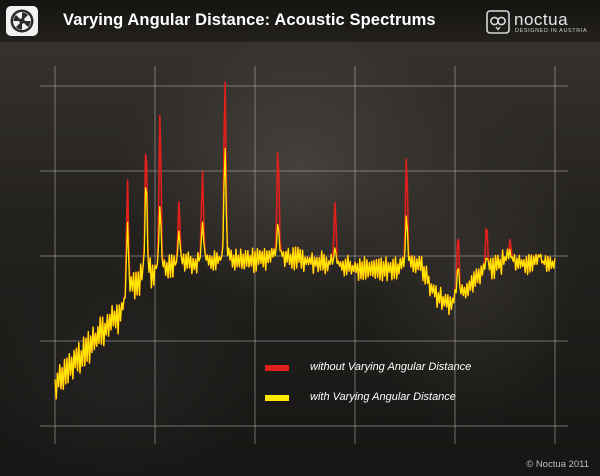  I want to click on legend-label-with: with Varying Angular Distance, so click(383, 397).